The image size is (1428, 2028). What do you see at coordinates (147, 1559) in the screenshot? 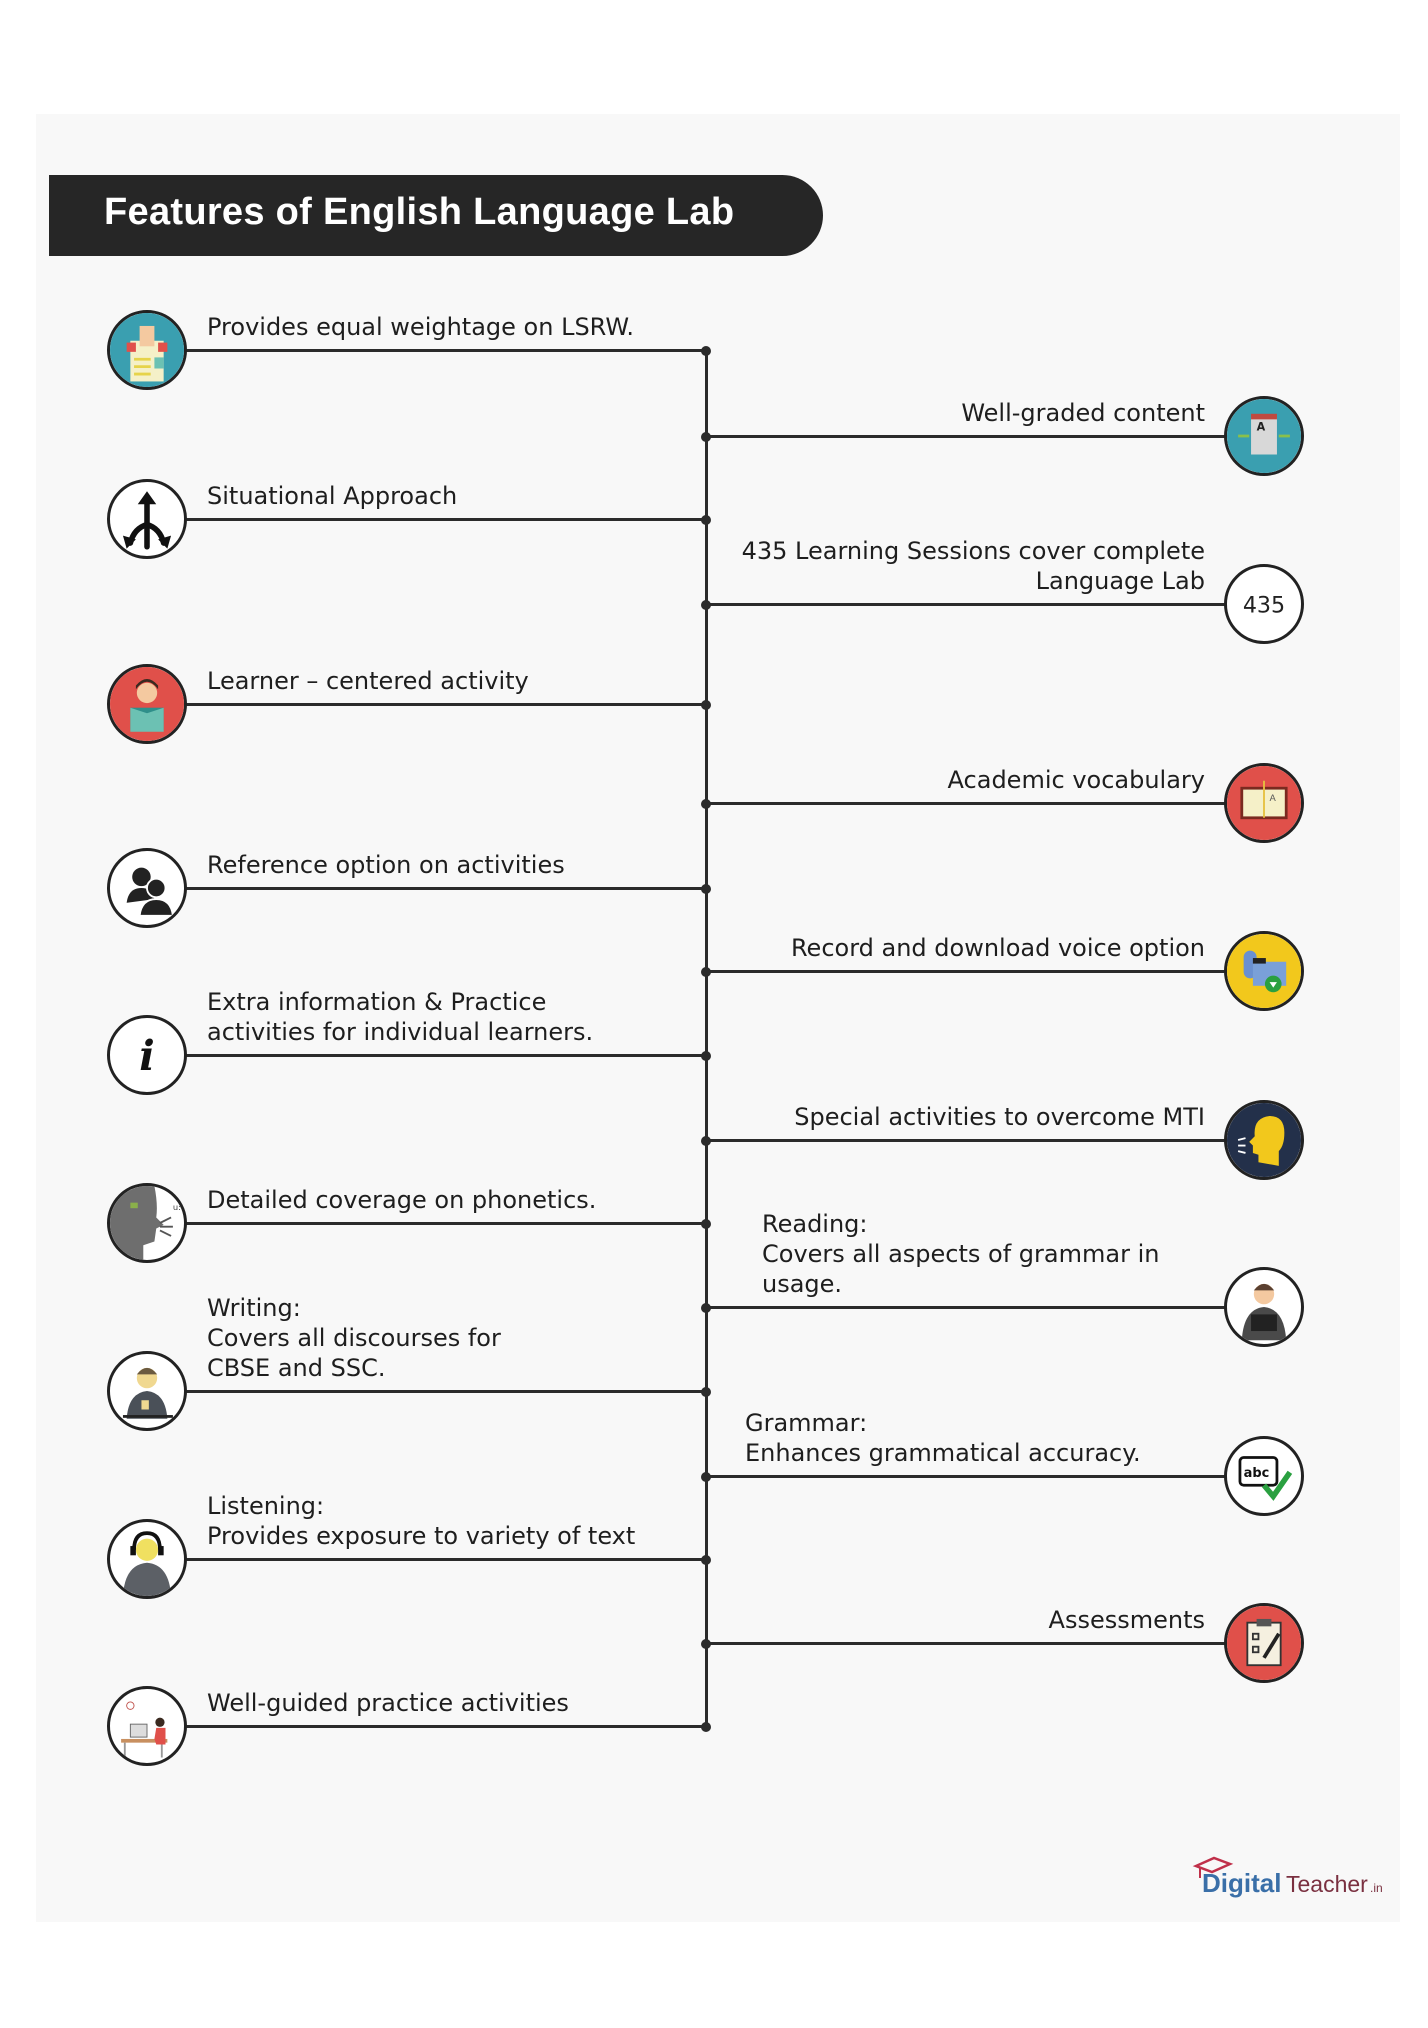
I see `headphones-person-icon` at bounding box center [147, 1559].